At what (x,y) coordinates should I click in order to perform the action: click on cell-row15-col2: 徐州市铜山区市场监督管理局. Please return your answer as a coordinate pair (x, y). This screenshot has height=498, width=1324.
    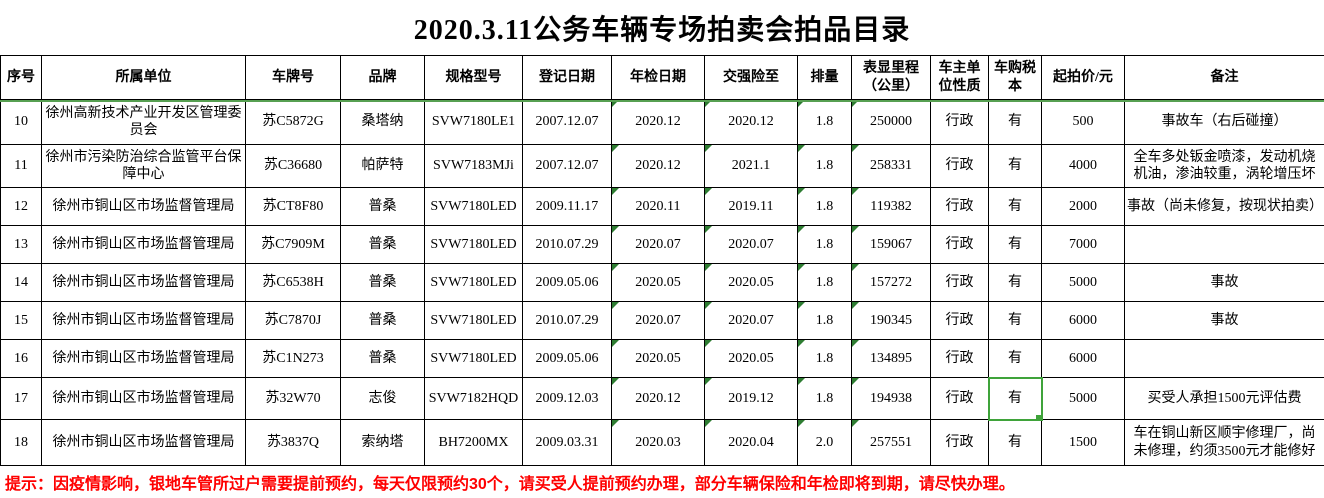
    Looking at the image, I should click on (143, 320).